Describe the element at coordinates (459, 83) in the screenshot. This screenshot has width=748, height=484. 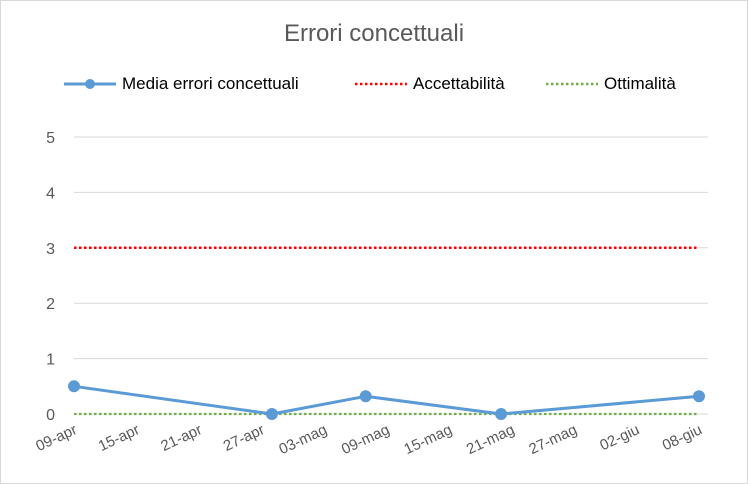
I see `legend-label-accettabilita: Accettabilità` at that location.